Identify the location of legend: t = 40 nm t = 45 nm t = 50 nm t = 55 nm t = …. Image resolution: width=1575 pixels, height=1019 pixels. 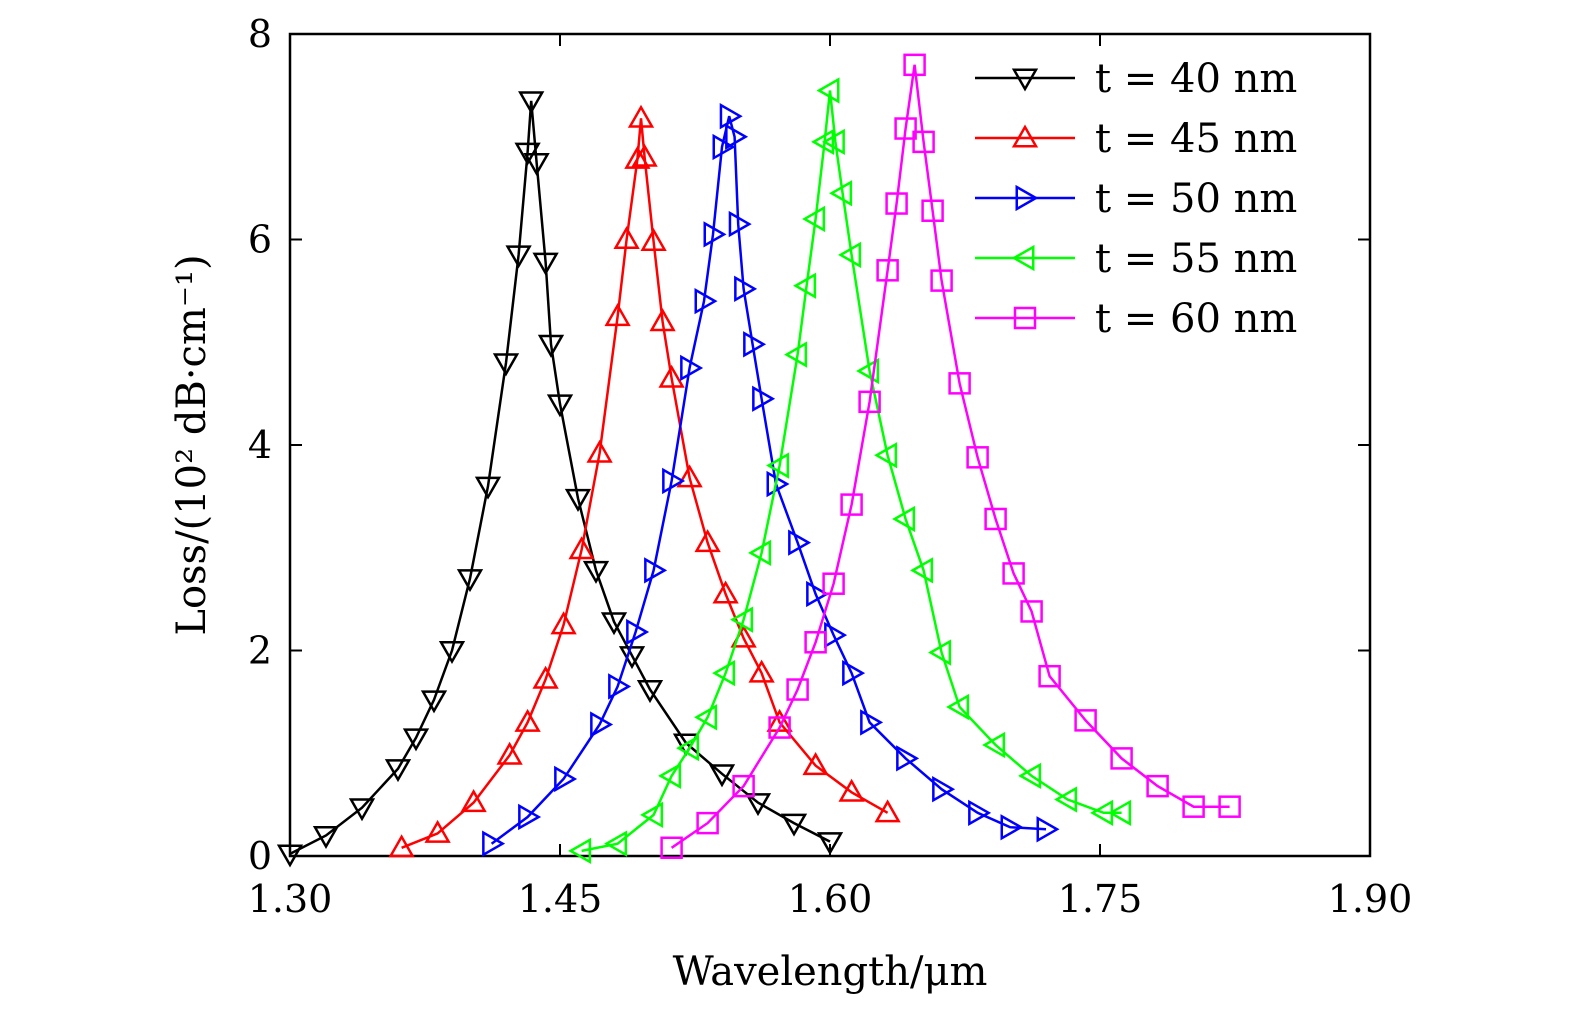
(1136, 199).